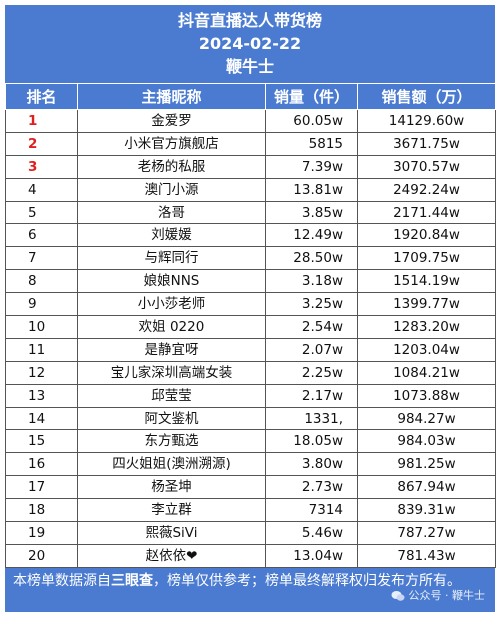 This screenshot has width=500, height=625. I want to click on sales-amount-cell: 1709.75w, so click(426, 258).